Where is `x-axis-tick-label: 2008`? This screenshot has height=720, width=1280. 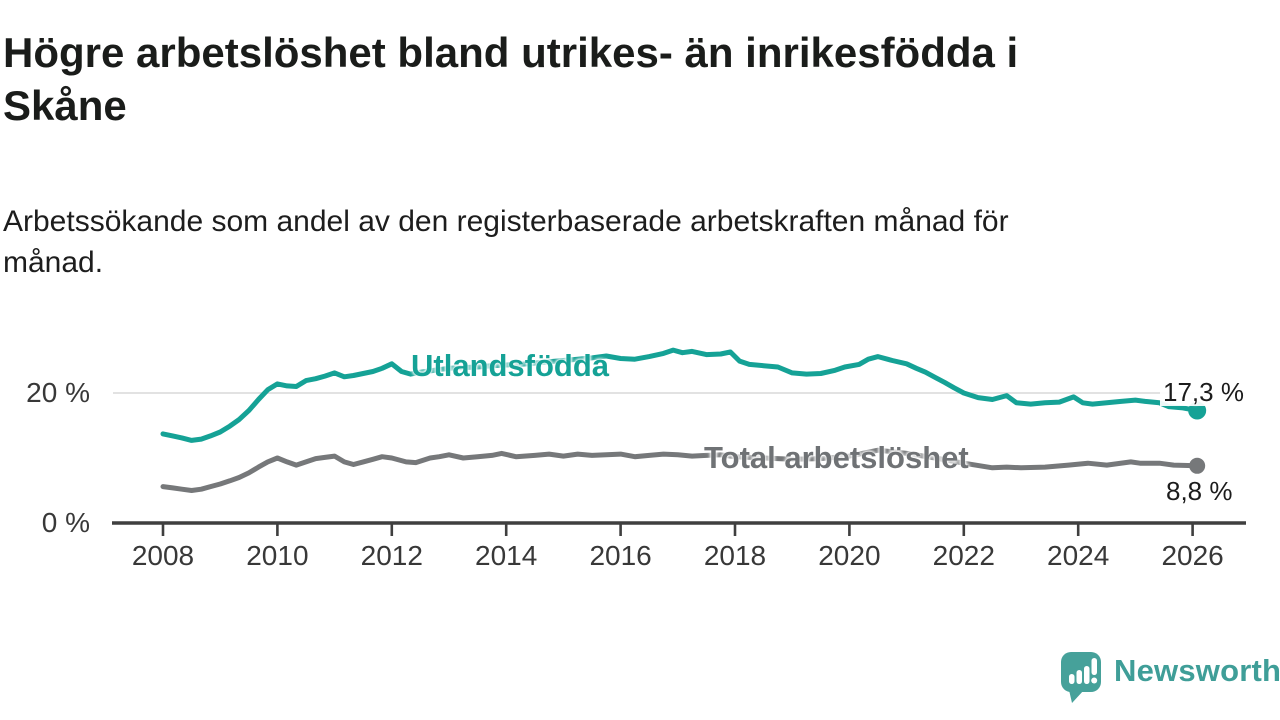 x-axis-tick-label: 2008 is located at coordinates (163, 555).